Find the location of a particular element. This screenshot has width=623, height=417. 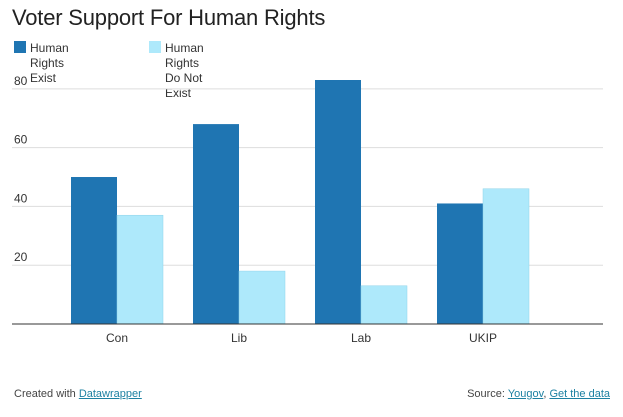

legend-label-series-1: Human Rights Exist is located at coordinates (49, 63).